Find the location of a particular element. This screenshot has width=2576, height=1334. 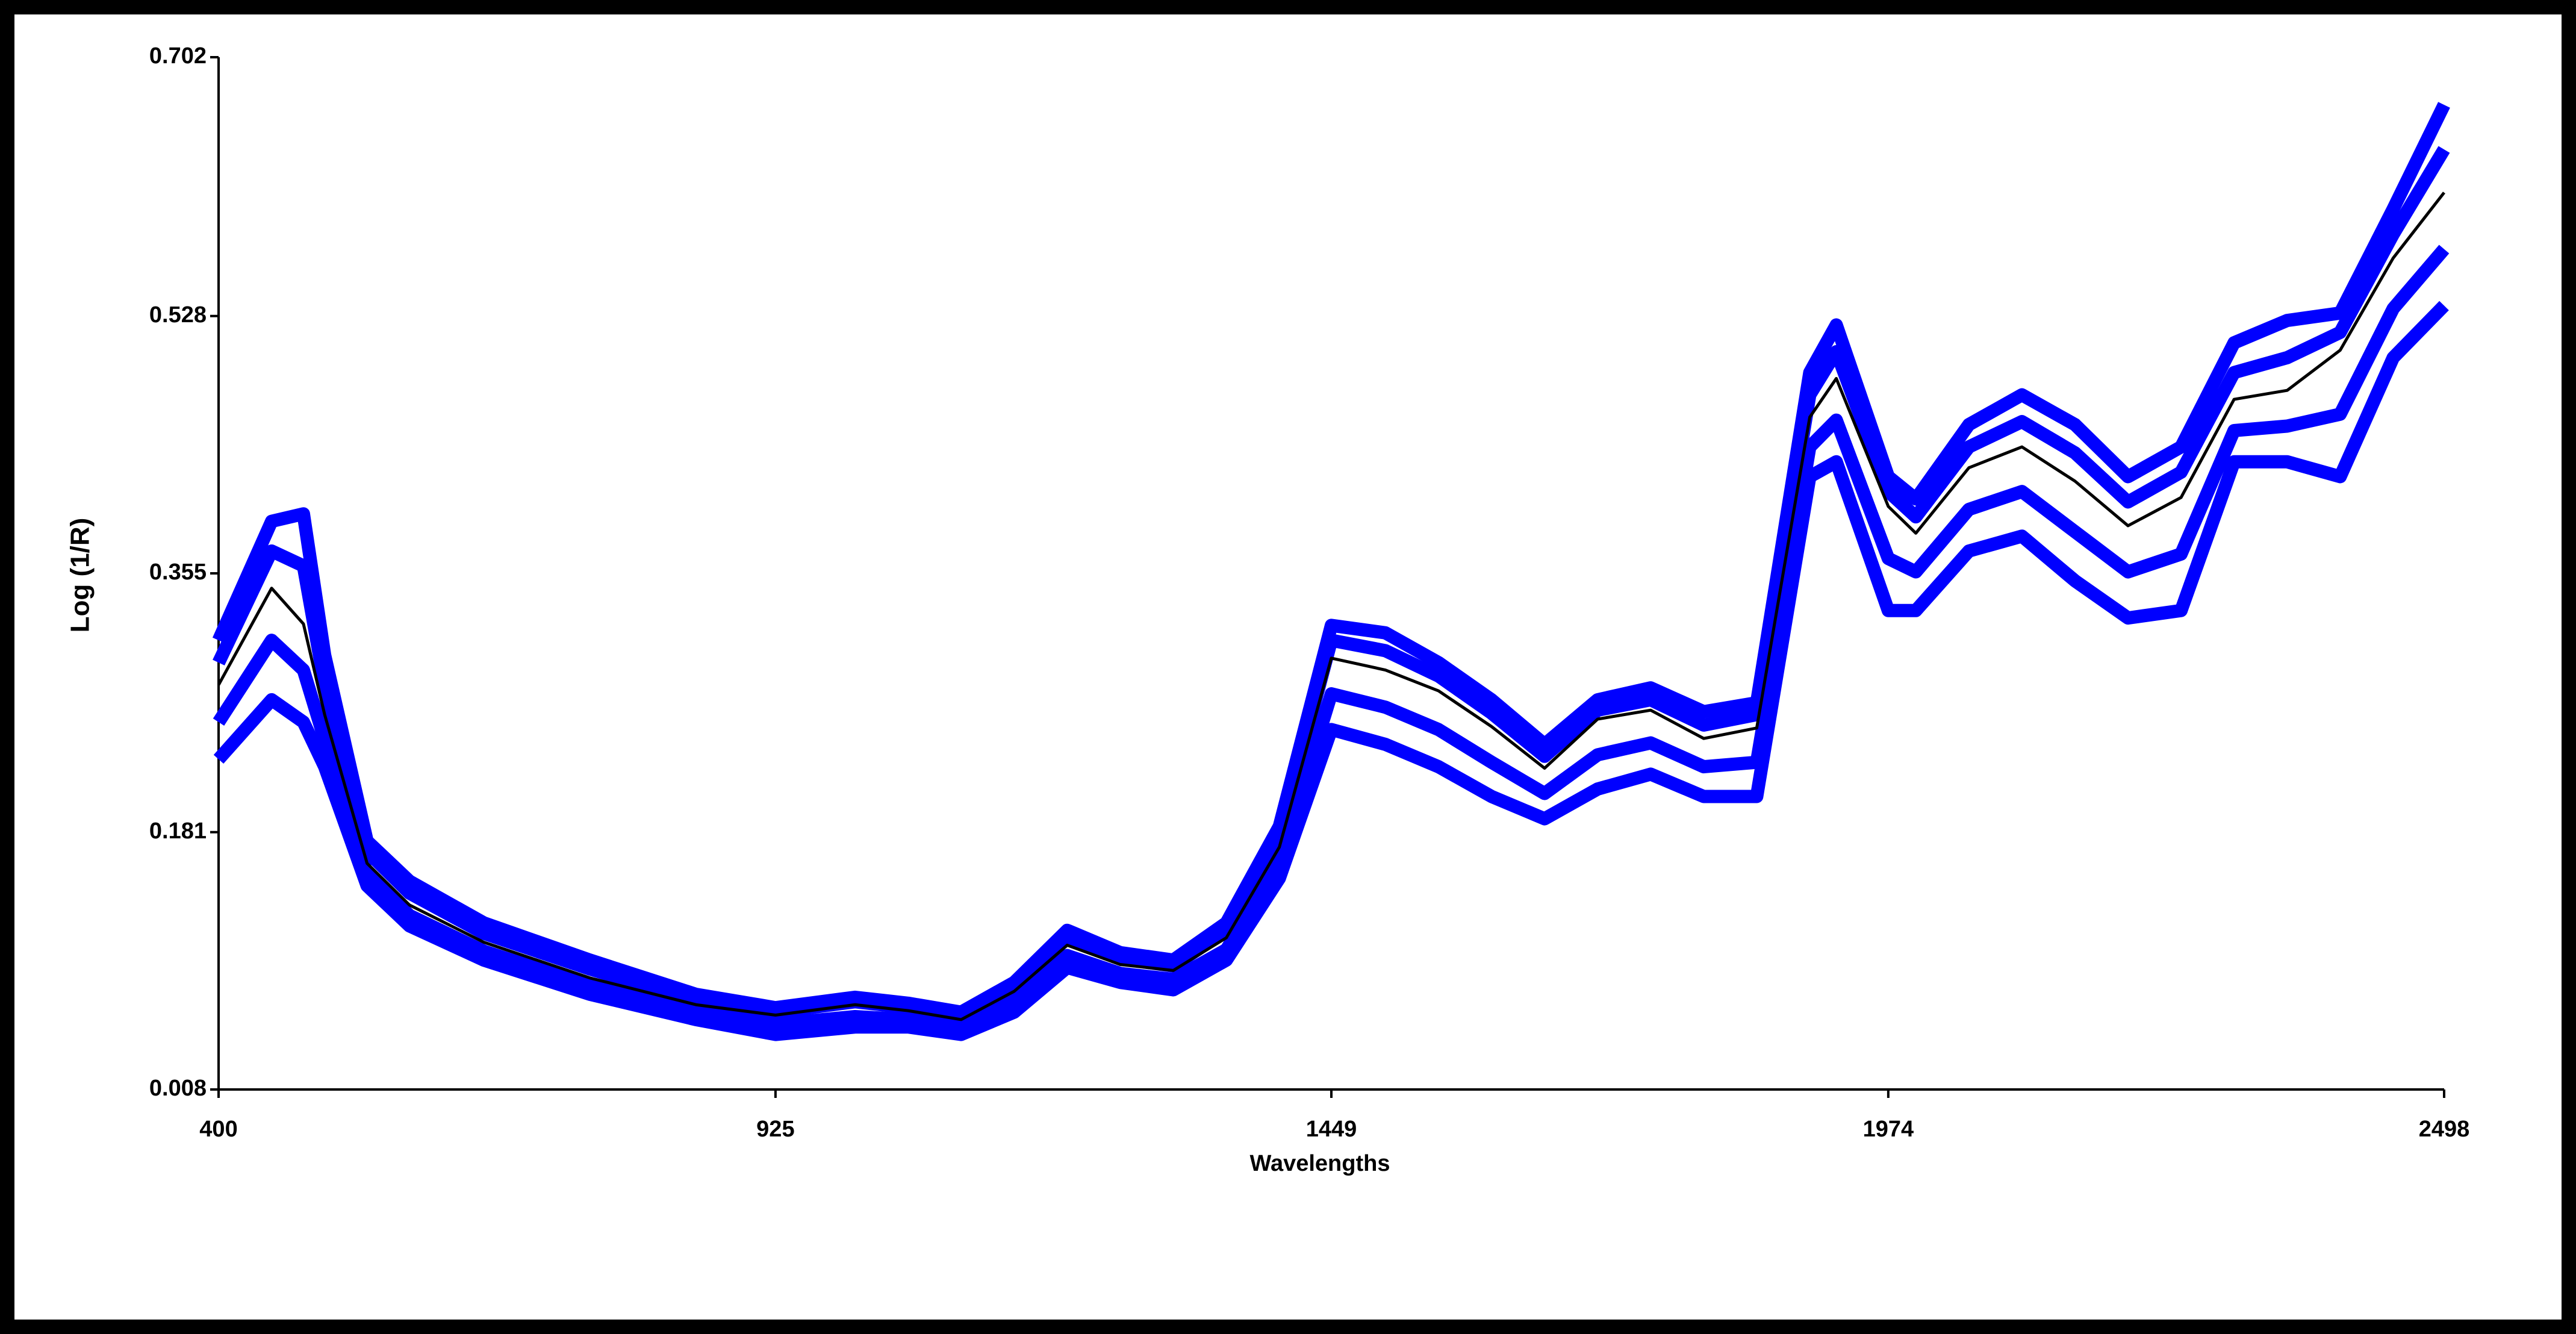

y-tick-label: 0.181 is located at coordinates (178, 831).